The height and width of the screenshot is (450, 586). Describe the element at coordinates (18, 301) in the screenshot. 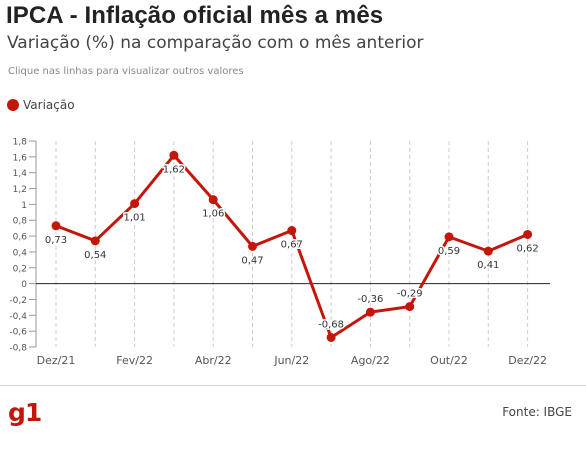

I see `y-tick-label: -0,2` at that location.